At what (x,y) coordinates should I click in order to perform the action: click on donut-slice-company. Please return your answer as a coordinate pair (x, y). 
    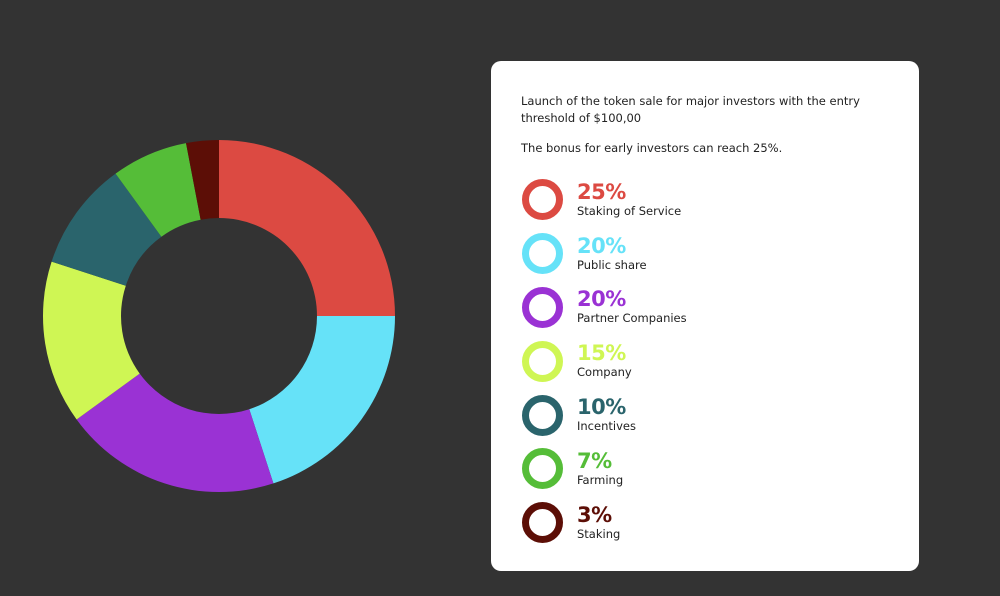
    Looking at the image, I should click on (91, 340).